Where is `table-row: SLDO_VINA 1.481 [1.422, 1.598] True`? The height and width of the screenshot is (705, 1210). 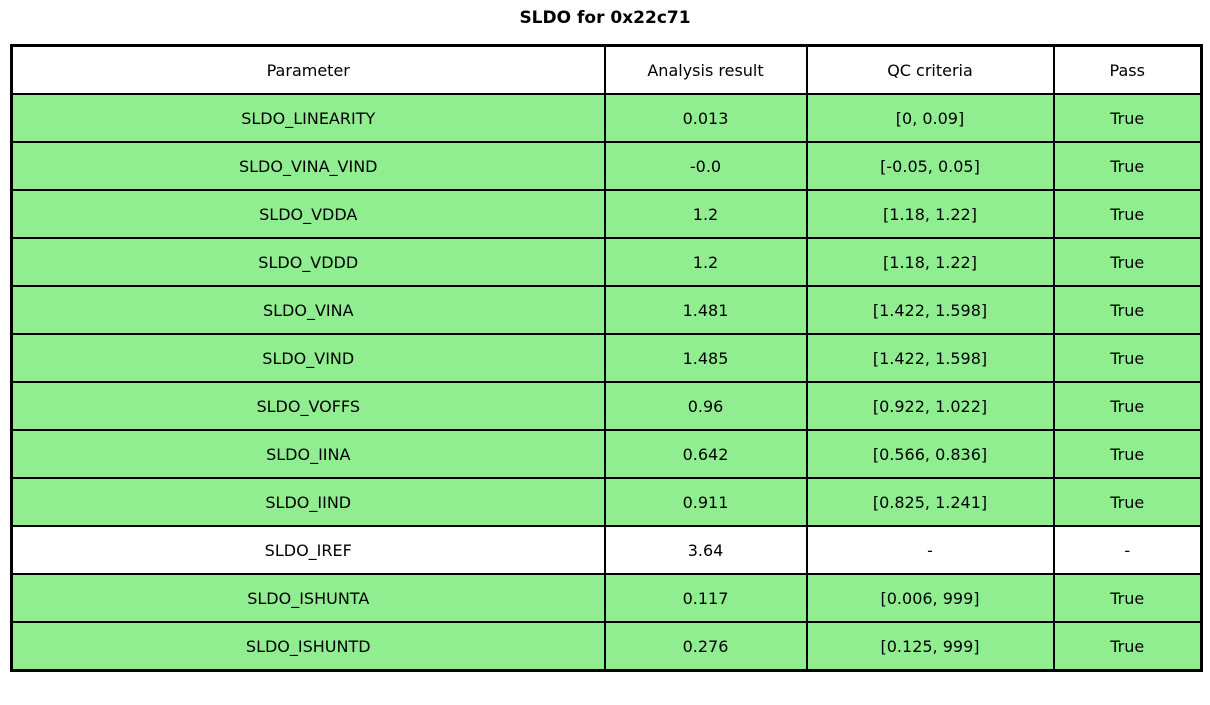 table-row: SLDO_VINA 1.481 [1.422, 1.598] True is located at coordinates (606, 310).